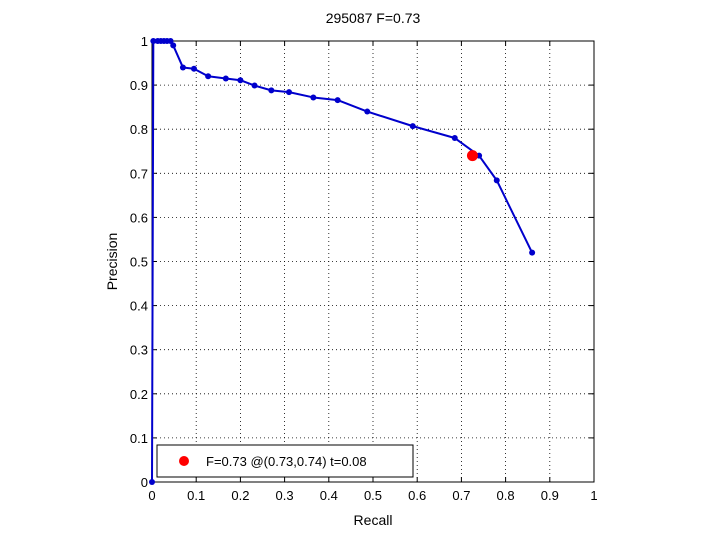 Image resolution: width=720 pixels, height=540 pixels. I want to click on x-tick-label: 0.9, so click(550, 495).